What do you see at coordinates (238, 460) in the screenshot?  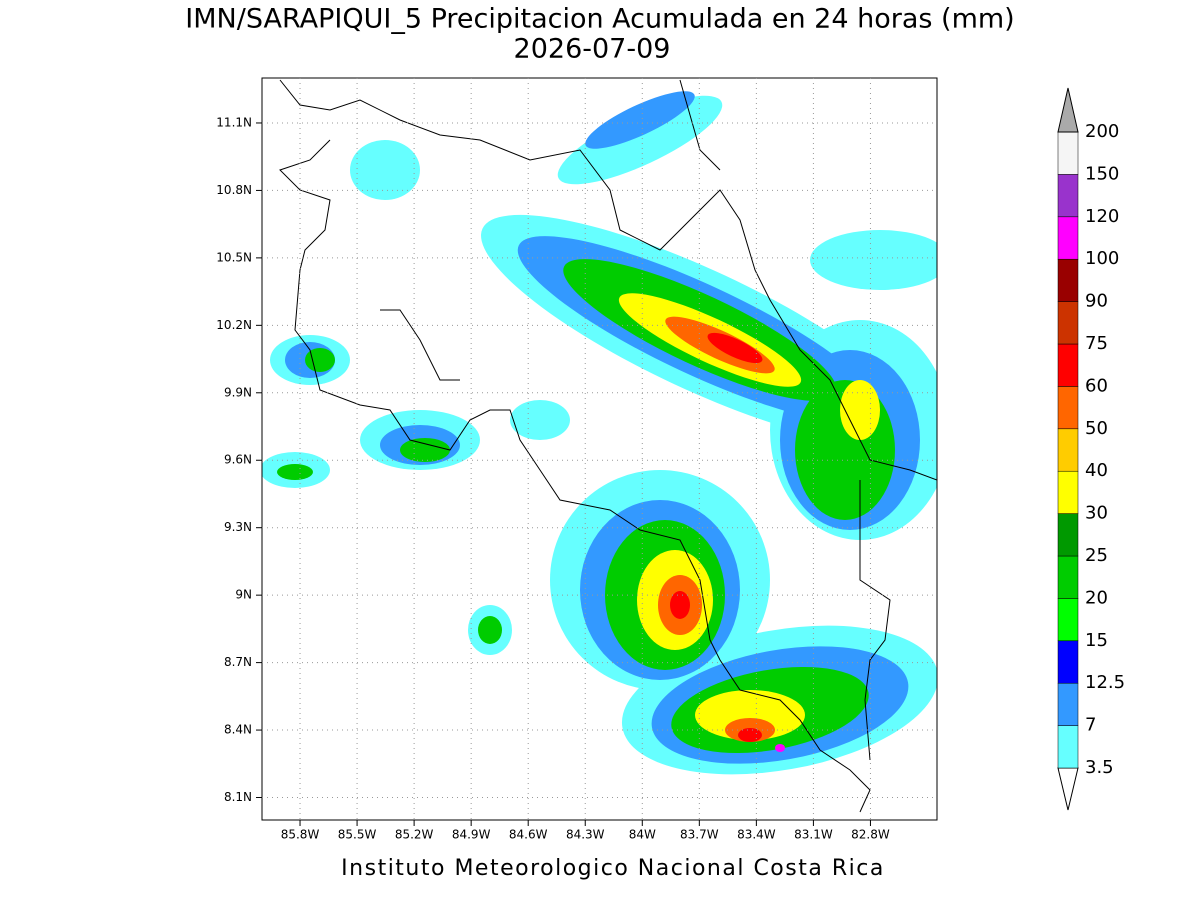 I see `lat-tick-label: 9.6N` at bounding box center [238, 460].